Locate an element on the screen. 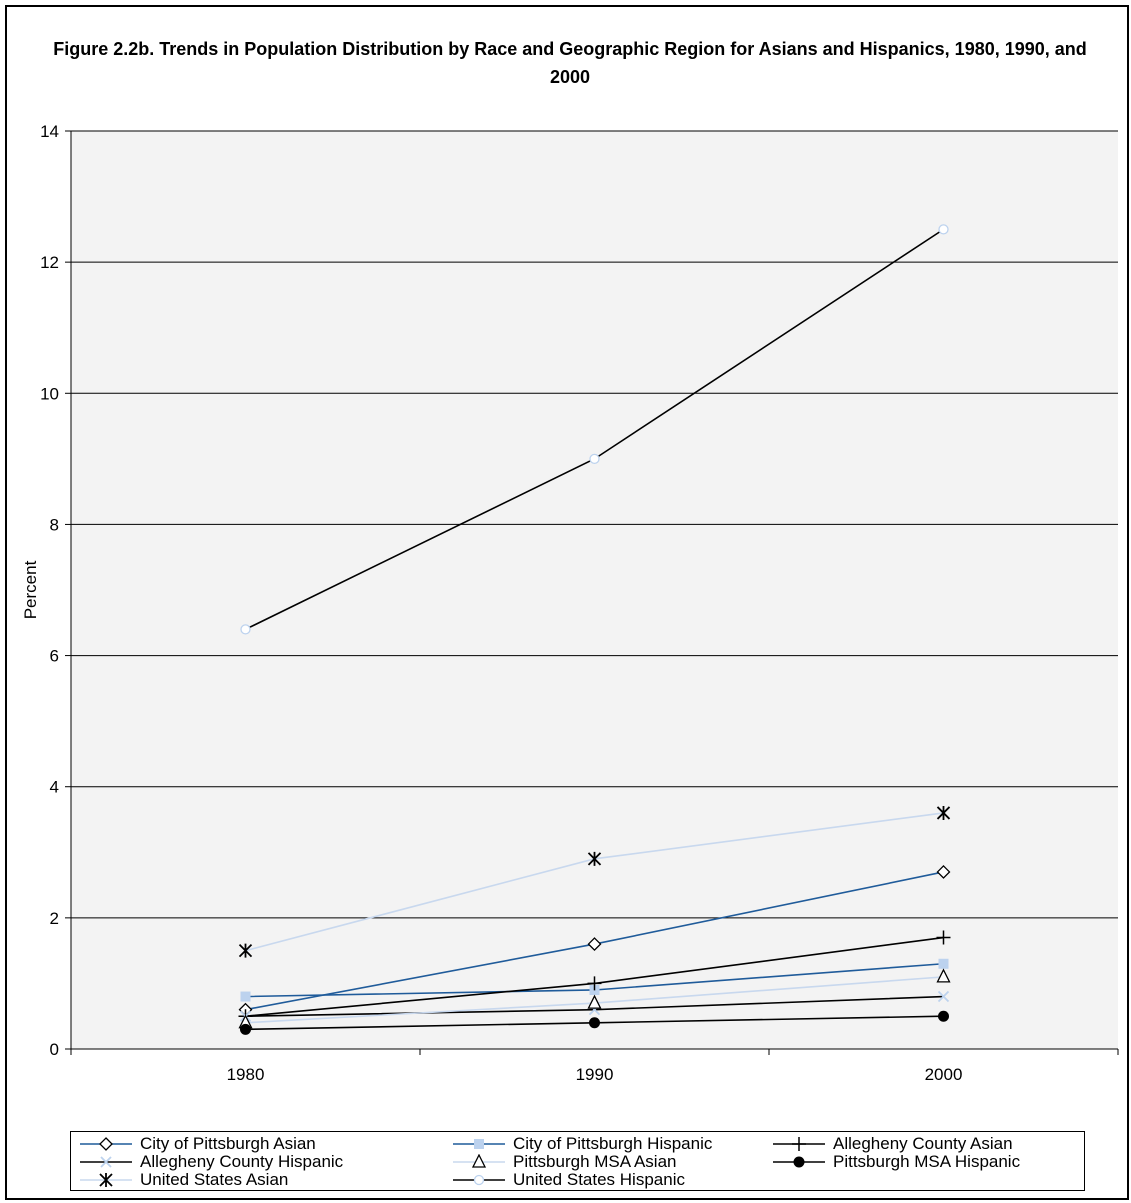 This screenshot has width=1131, height=1203. legend-item: City of Pittsburgh Hispanic is located at coordinates (581, 1144).